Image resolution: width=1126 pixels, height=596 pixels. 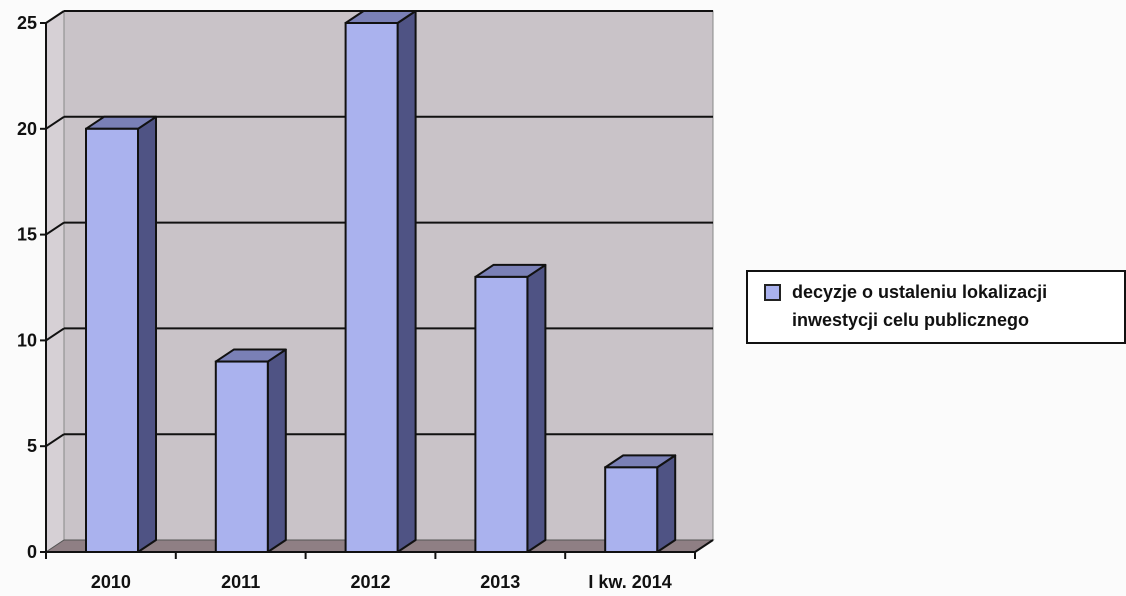 What do you see at coordinates (911, 320) in the screenshot?
I see `legend-label-line2: inwestycji celu publicznego` at bounding box center [911, 320].